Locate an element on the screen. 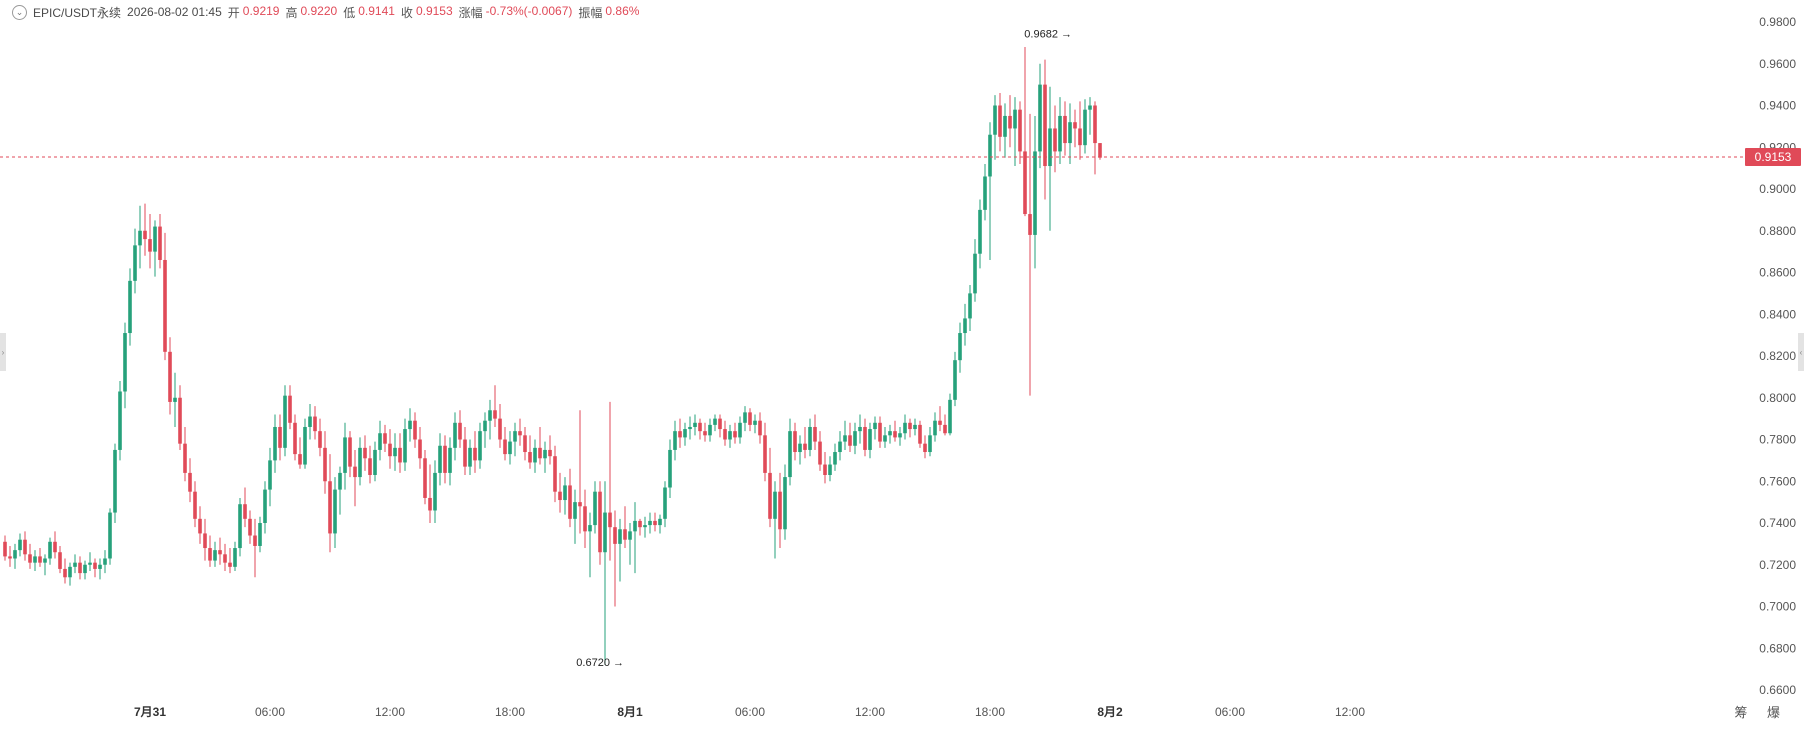 The height and width of the screenshot is (730, 1804). datetime-label: 2026-08-02 01:45 is located at coordinates (174, 12).